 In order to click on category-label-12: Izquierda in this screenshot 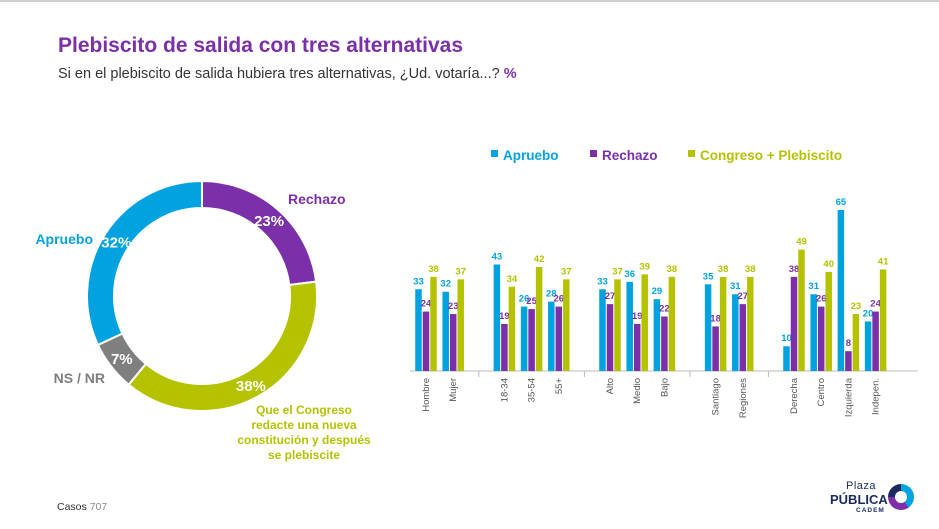, I will do `click(848, 397)`.